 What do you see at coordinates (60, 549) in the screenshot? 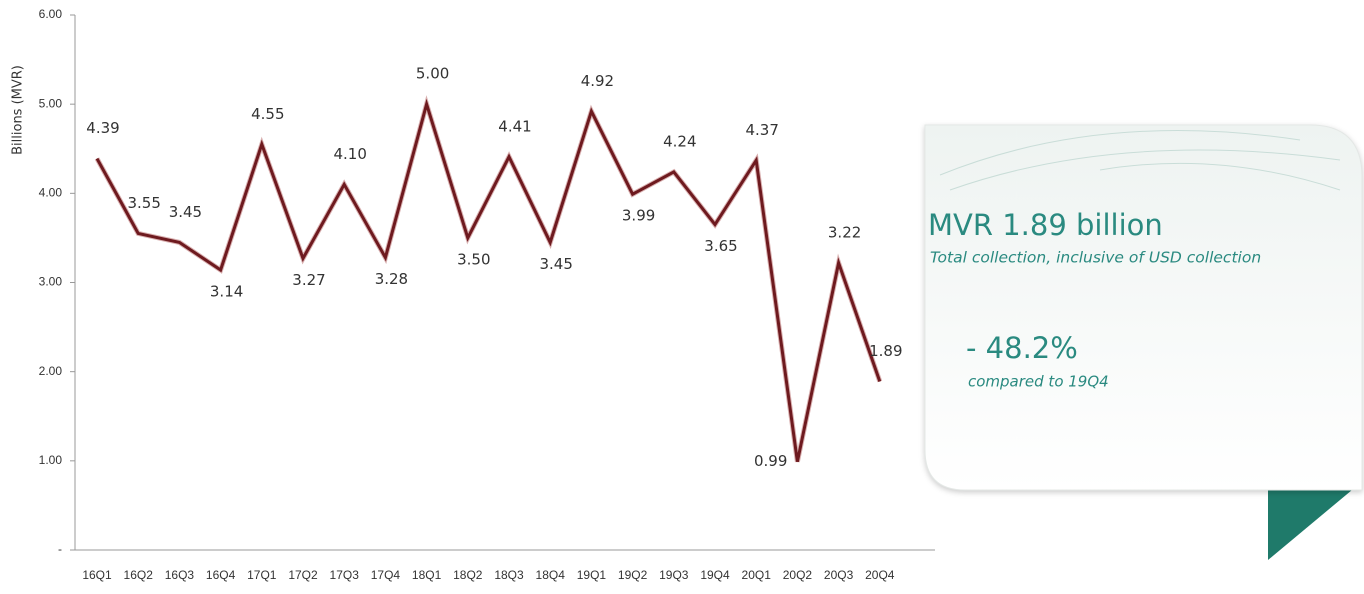
I see `y-tick-label: -` at bounding box center [60, 549].